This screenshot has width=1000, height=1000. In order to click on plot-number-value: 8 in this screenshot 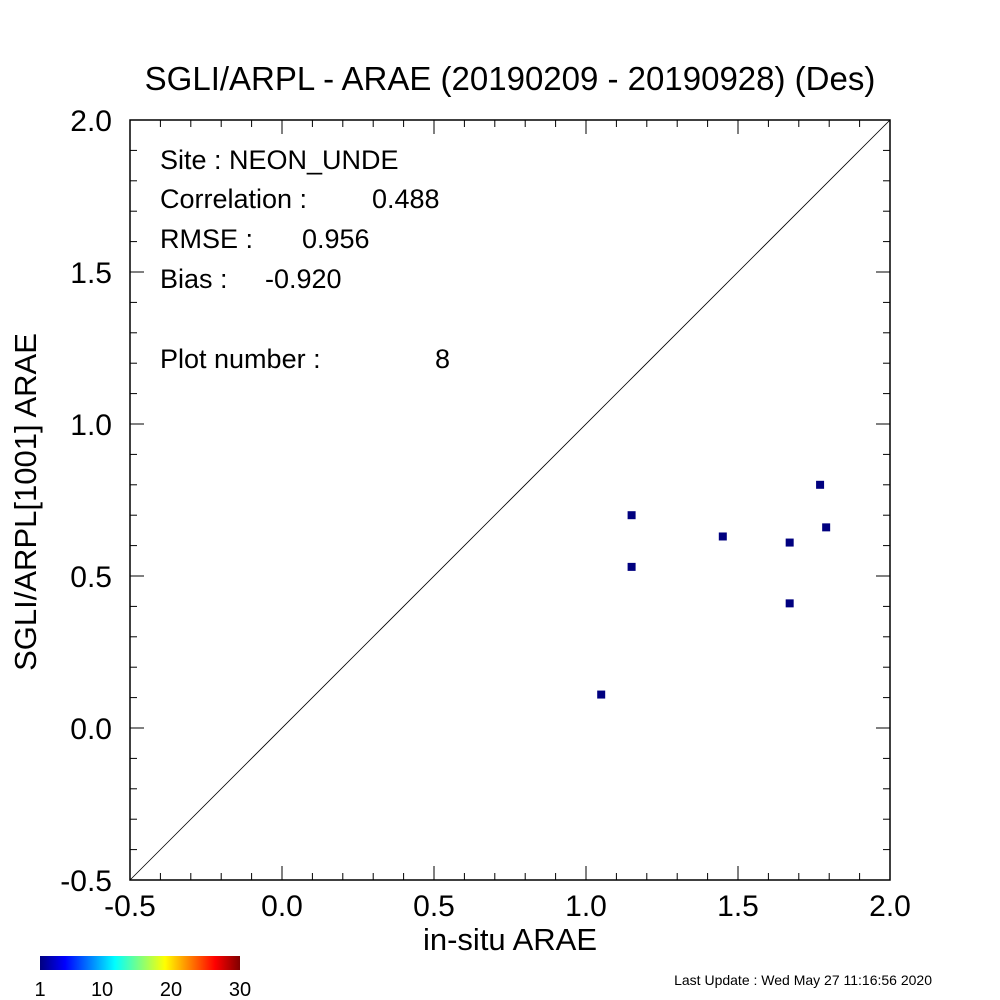, I will do `click(442, 359)`.